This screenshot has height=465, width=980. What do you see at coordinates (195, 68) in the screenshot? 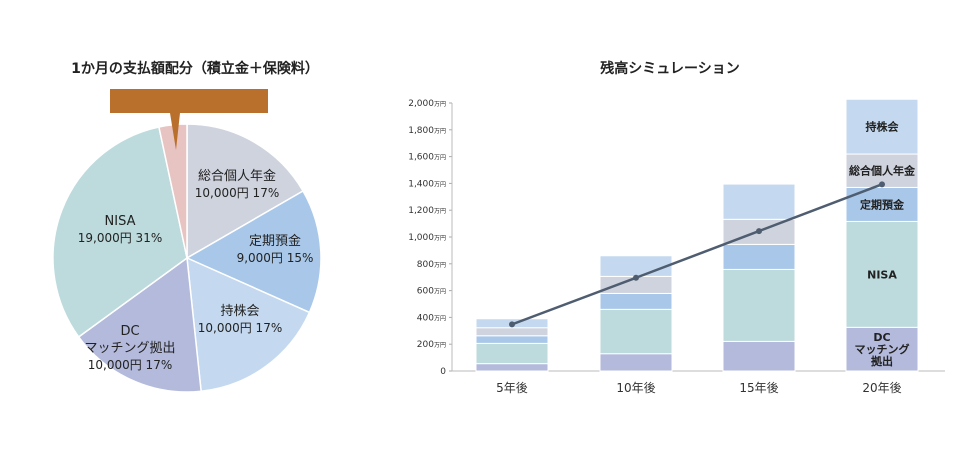
I see `pie-title: 1か月の支払額配分（積立金＋保険料）` at bounding box center [195, 68].